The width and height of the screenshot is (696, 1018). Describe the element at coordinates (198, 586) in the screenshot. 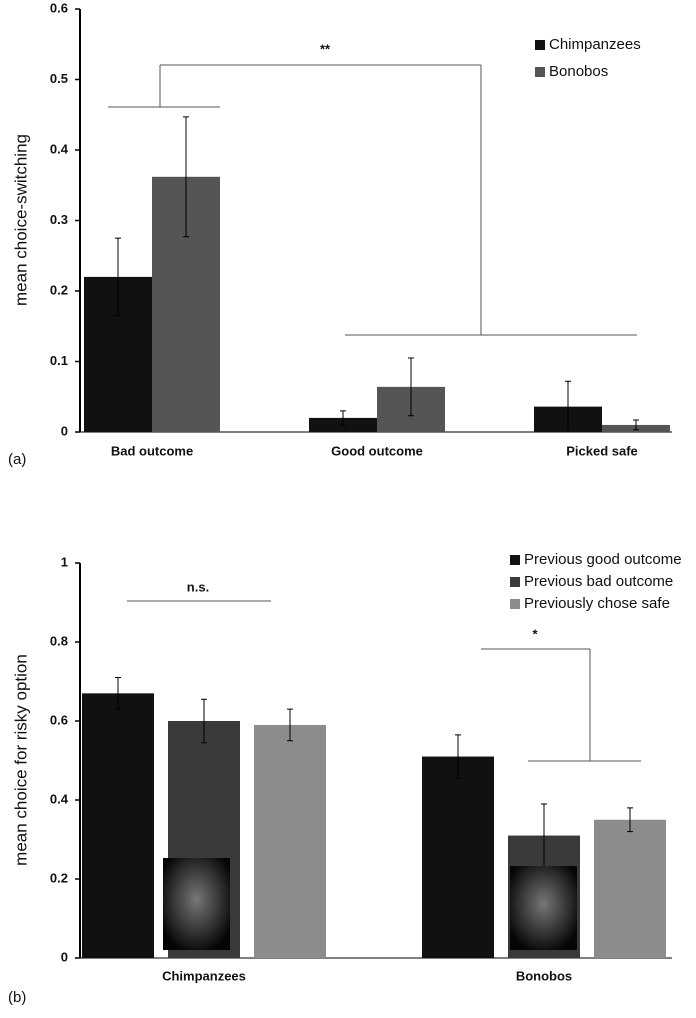

I see `annotation: n.s.` at that location.